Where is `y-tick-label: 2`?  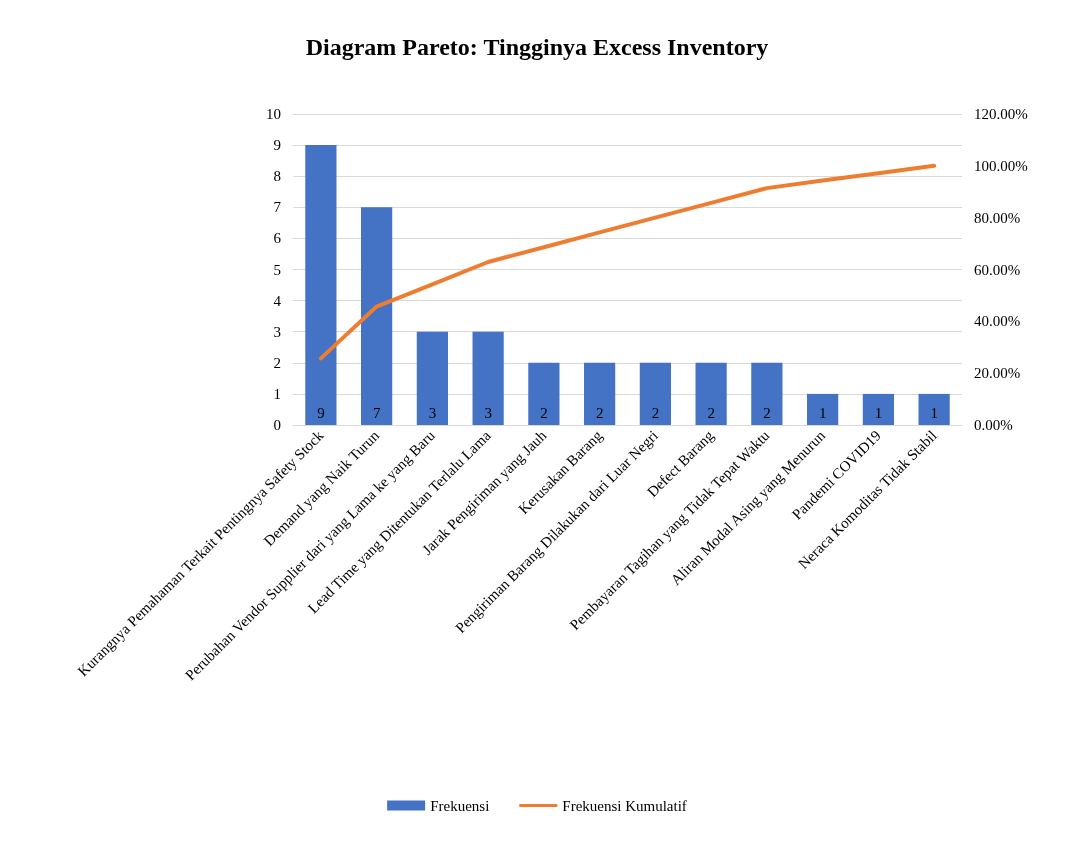 y-tick-label: 2 is located at coordinates (277, 362).